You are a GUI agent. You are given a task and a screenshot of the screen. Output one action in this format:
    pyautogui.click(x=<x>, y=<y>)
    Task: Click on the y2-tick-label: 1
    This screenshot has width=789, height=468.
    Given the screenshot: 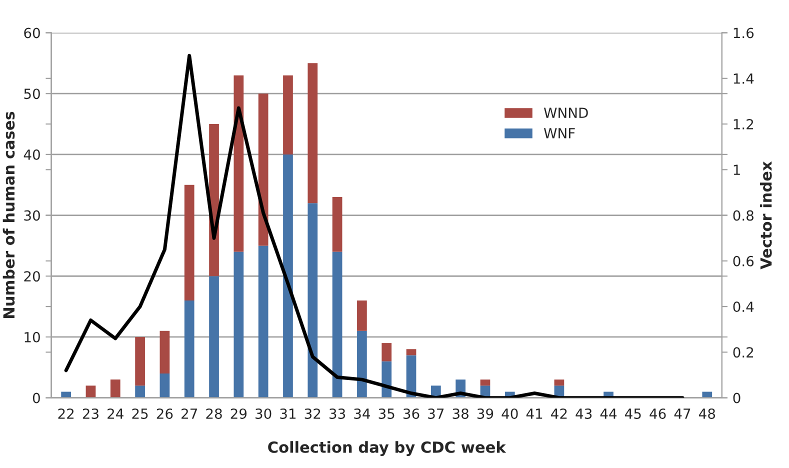 What is the action you would take?
    pyautogui.click(x=737, y=169)
    